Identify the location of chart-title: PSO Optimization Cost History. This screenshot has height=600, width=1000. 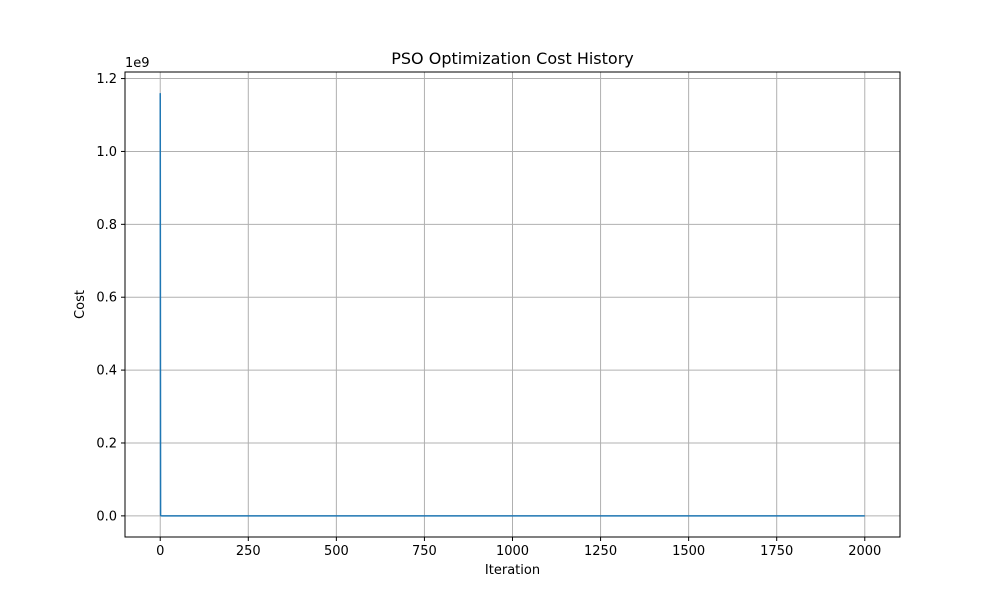
(512, 58).